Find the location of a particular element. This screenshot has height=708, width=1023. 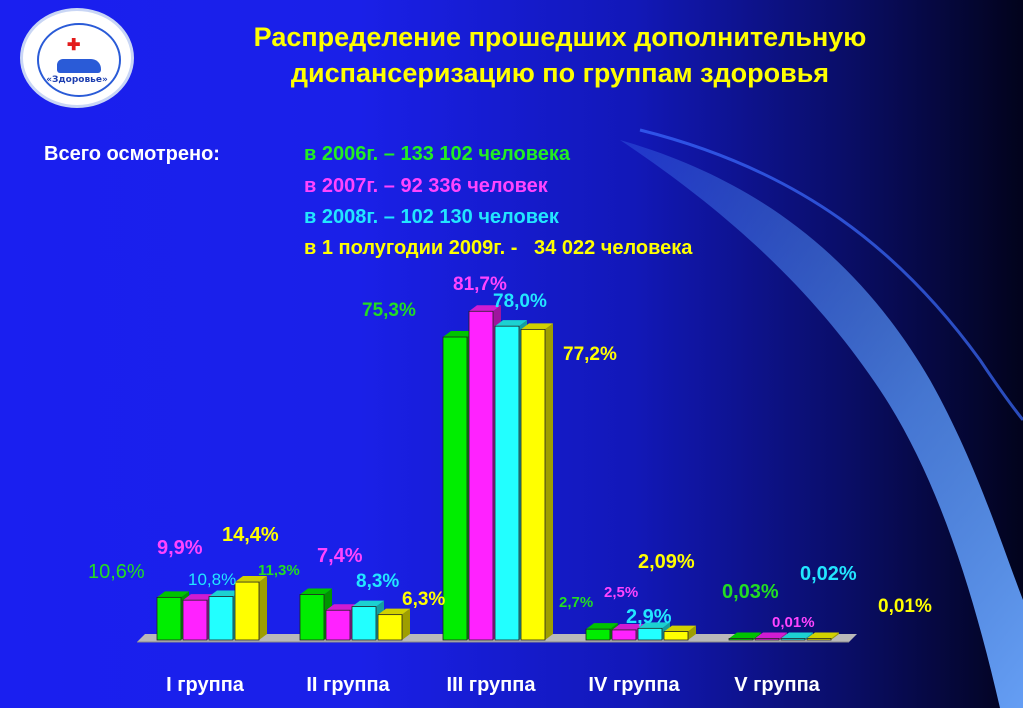

medical-cross-icon: ✚ is located at coordinates (74, 45).